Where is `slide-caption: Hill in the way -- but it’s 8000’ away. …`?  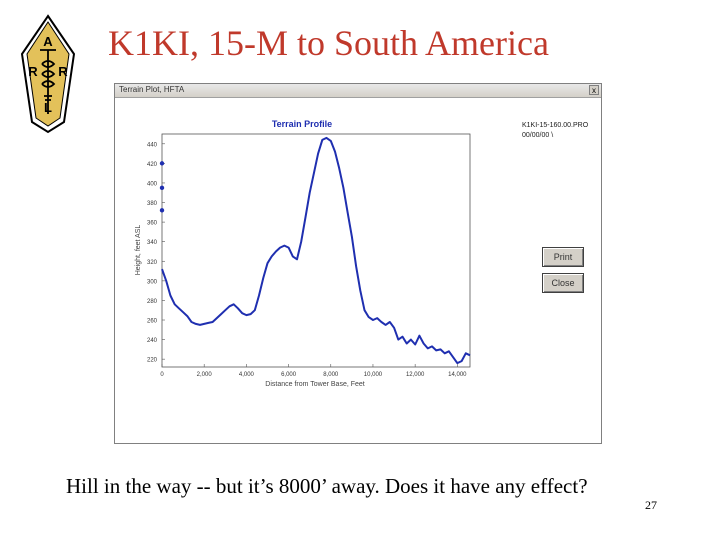
slide-caption: Hill in the way -- but it’s 8000’ away. … is located at coordinates (327, 486).